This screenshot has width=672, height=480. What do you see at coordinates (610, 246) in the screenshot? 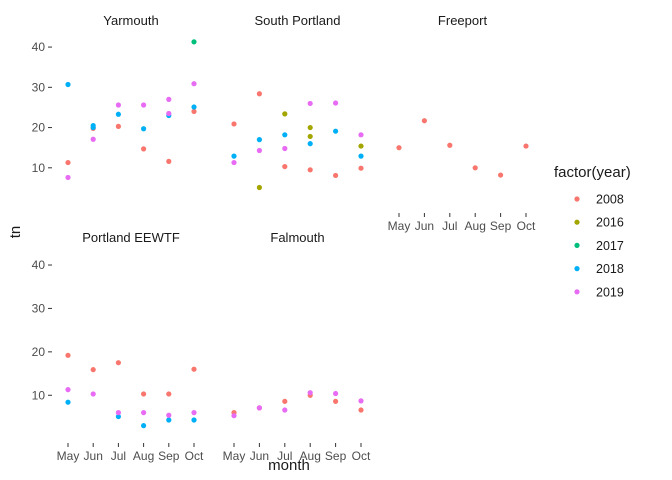
I see `legend-label: 2017` at bounding box center [610, 246].